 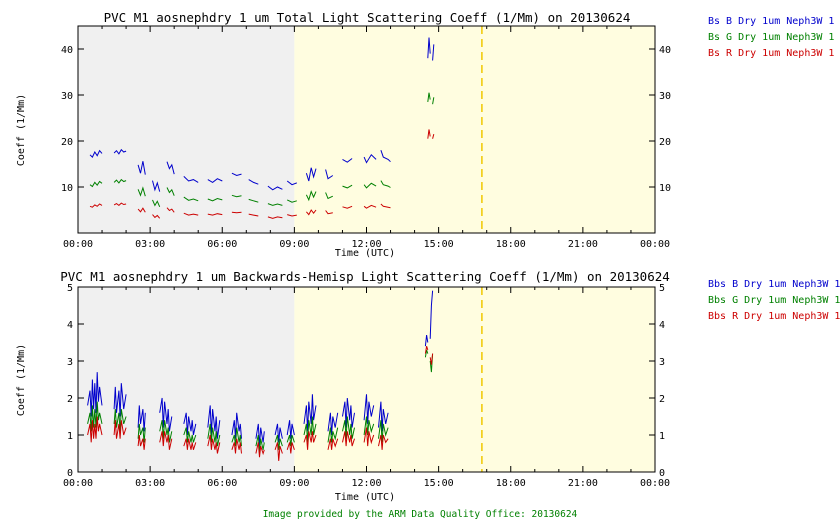 I want to click on y-tick-label: 2, so click(x=70, y=399).